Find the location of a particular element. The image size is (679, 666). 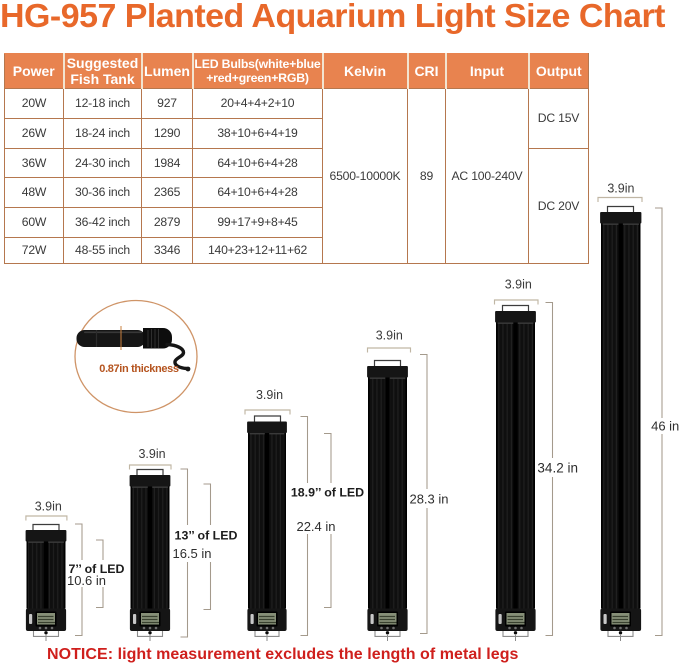

svg-text: 18.9’’ of LED is located at coordinates (327, 493).